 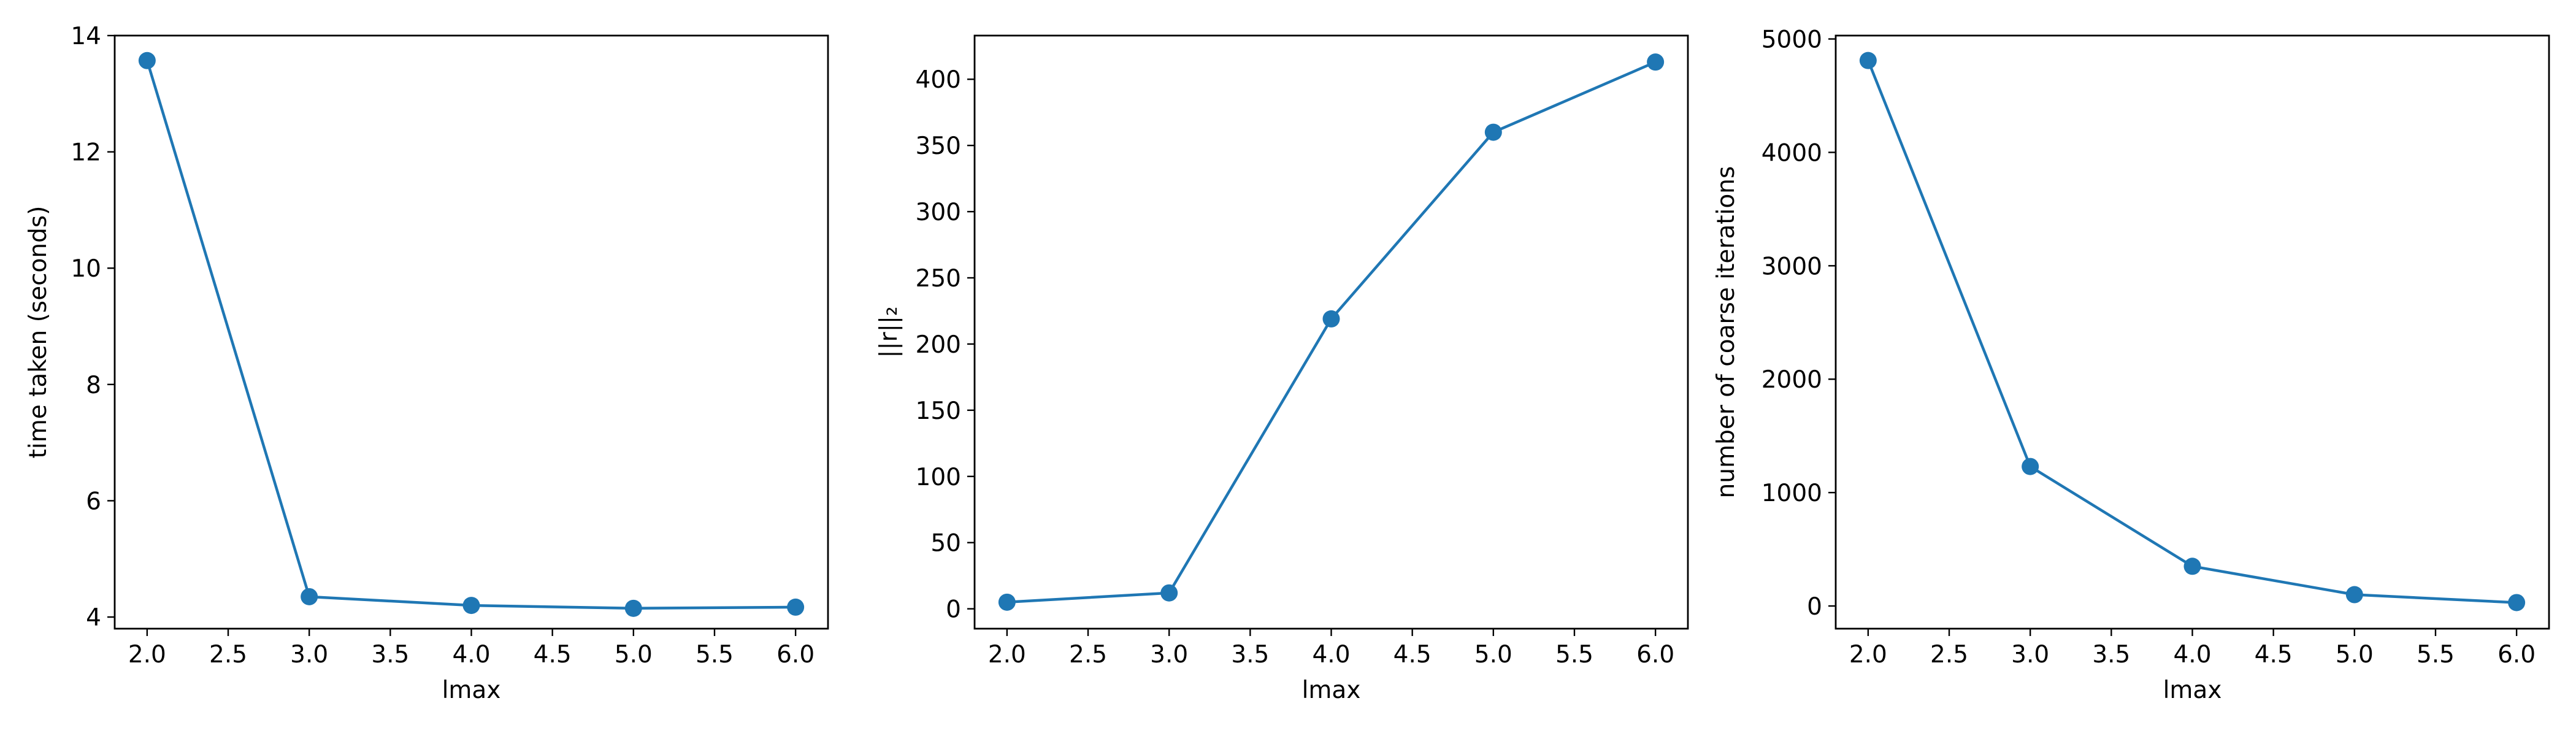 I want to click on y-tick-label: 2000, so click(x=1791, y=380).